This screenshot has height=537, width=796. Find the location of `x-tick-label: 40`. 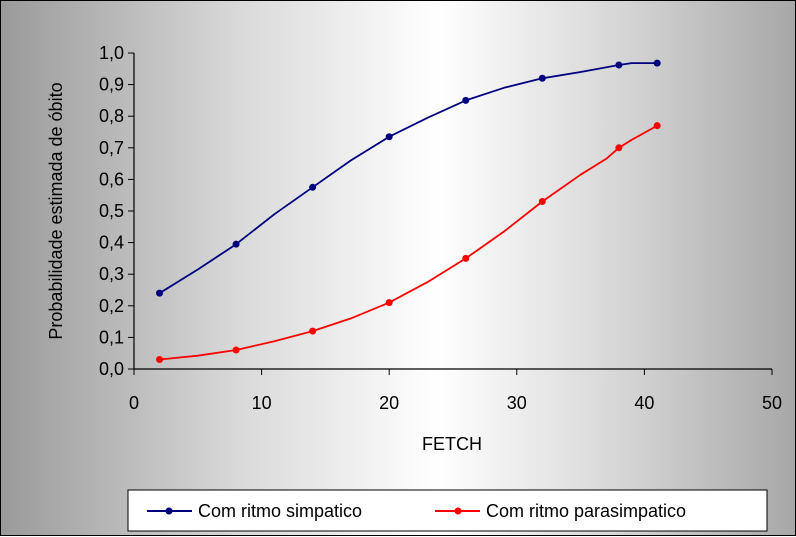

x-tick-label: 40 is located at coordinates (644, 403).